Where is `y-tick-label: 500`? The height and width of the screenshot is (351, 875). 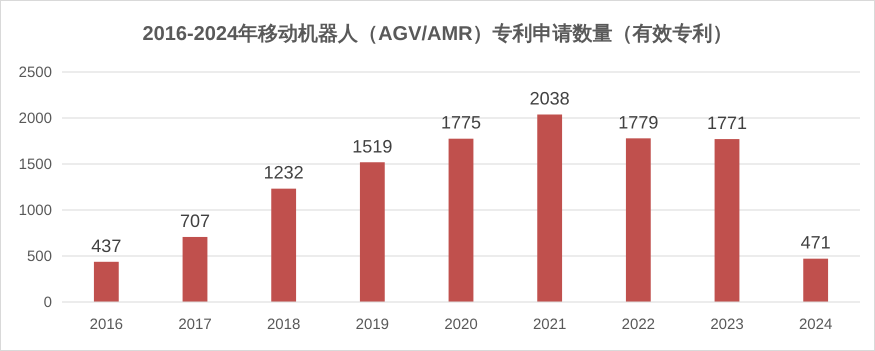 y-tick-label: 500 is located at coordinates (39, 256).